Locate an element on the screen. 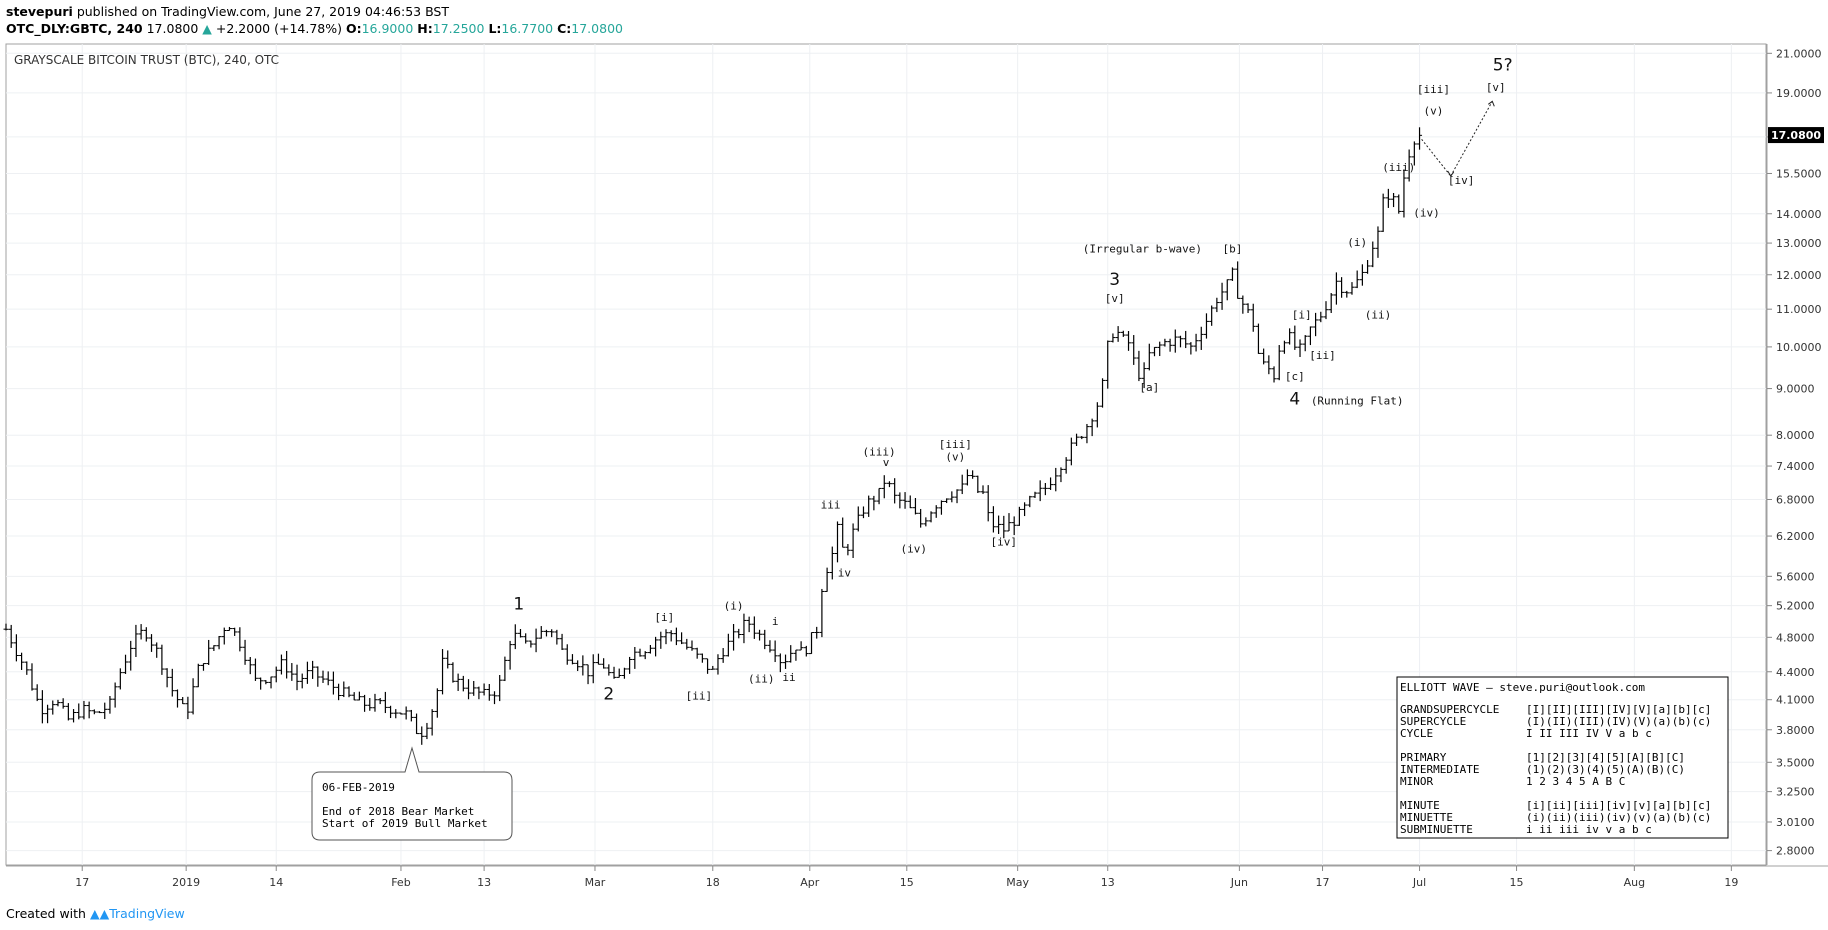  symbol-label: OTC_DLY:GBTC, 240 is located at coordinates (74, 28).